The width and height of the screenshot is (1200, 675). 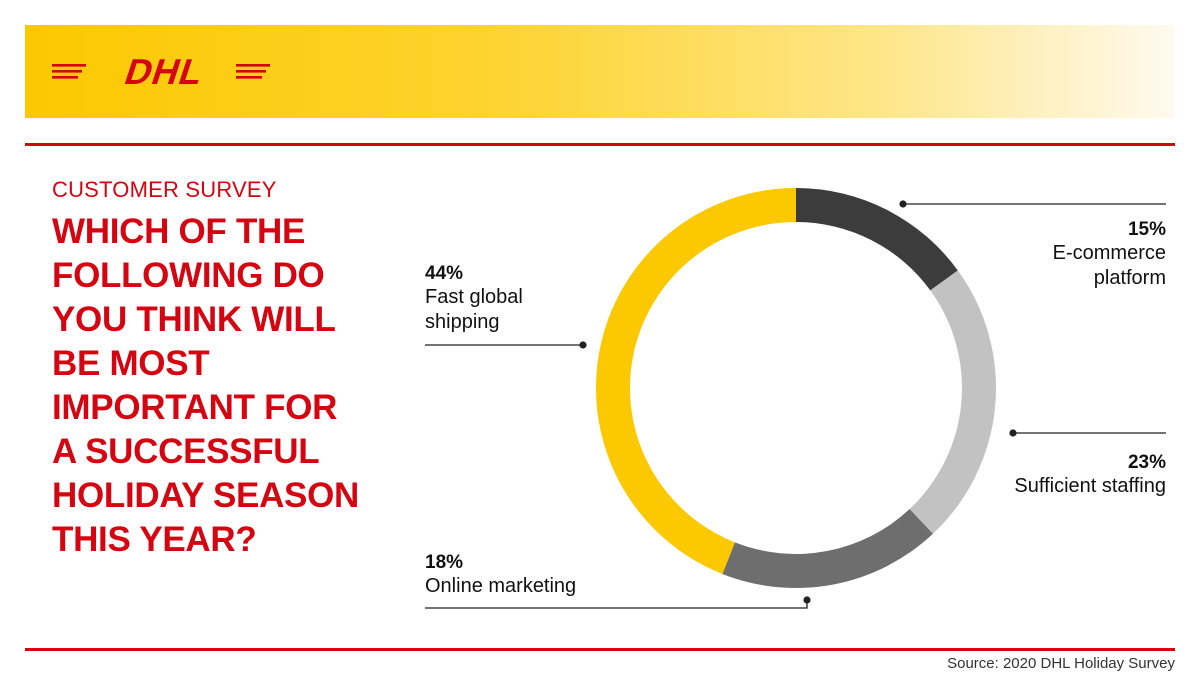 What do you see at coordinates (583, 345) in the screenshot?
I see `leader-dot-shipping` at bounding box center [583, 345].